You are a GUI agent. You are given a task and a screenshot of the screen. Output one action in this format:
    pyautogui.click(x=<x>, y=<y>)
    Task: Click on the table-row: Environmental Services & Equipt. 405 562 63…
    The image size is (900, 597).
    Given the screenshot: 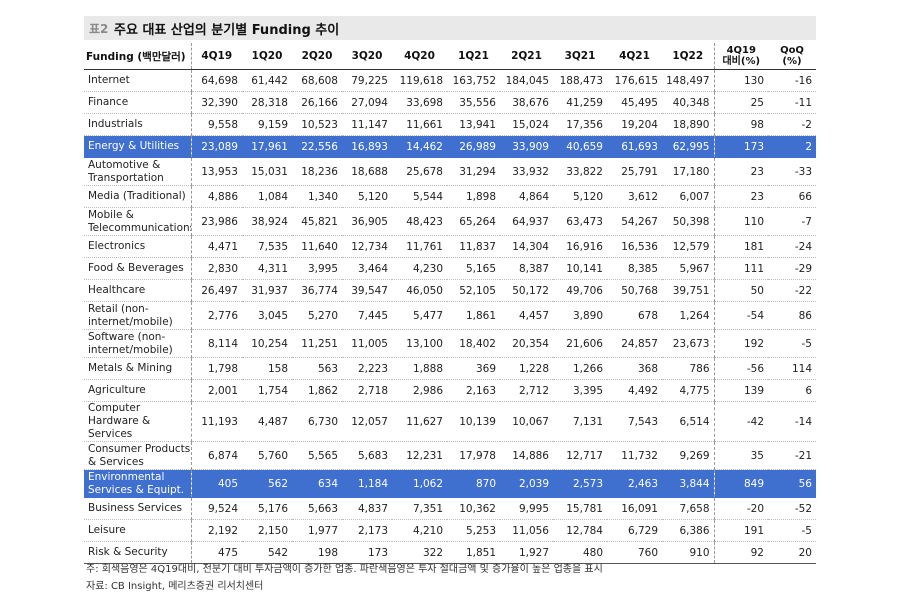 What is the action you would take?
    pyautogui.click(x=450, y=483)
    